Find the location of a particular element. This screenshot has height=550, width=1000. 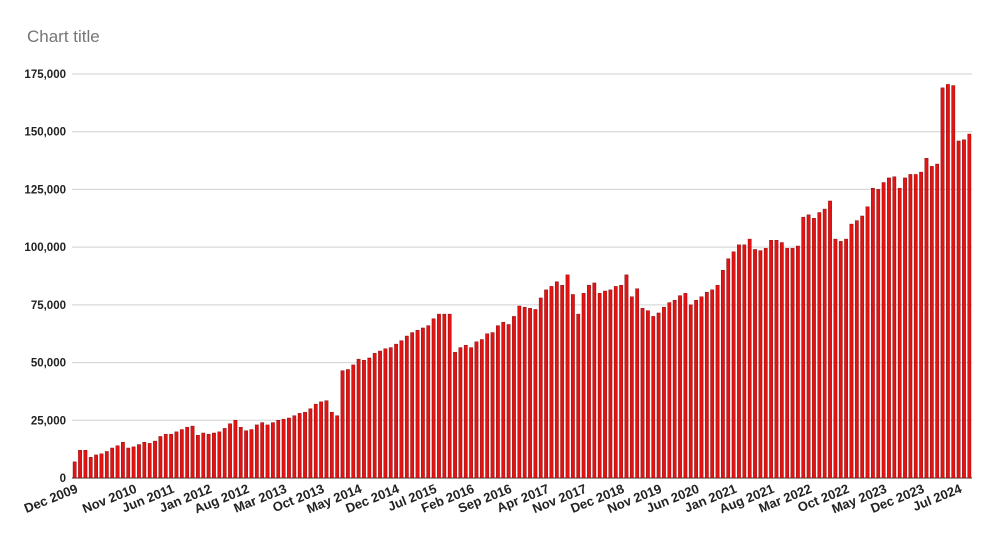

y-tick-label: 150,000 is located at coordinates (45, 133).